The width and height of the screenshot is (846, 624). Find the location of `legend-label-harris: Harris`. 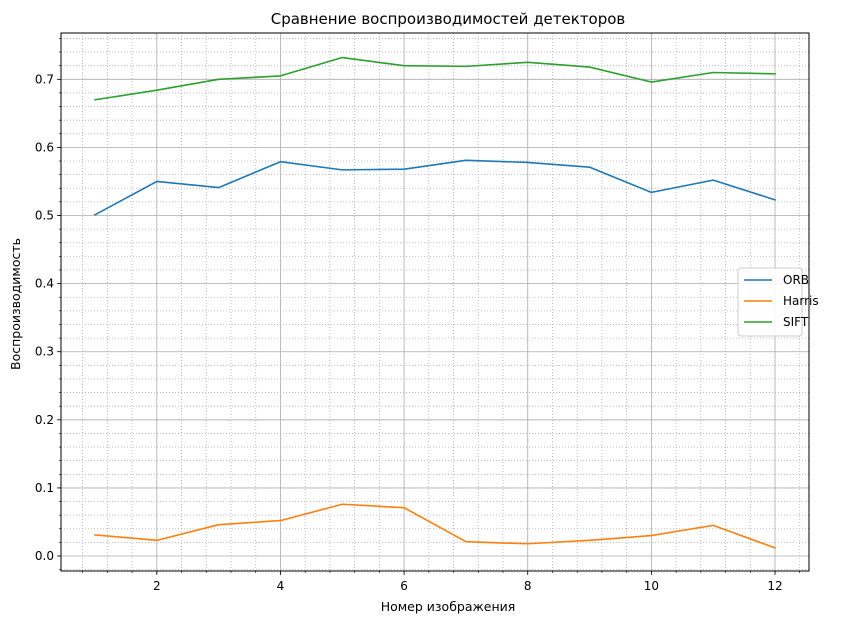

legend-label-harris: Harris is located at coordinates (801, 301).